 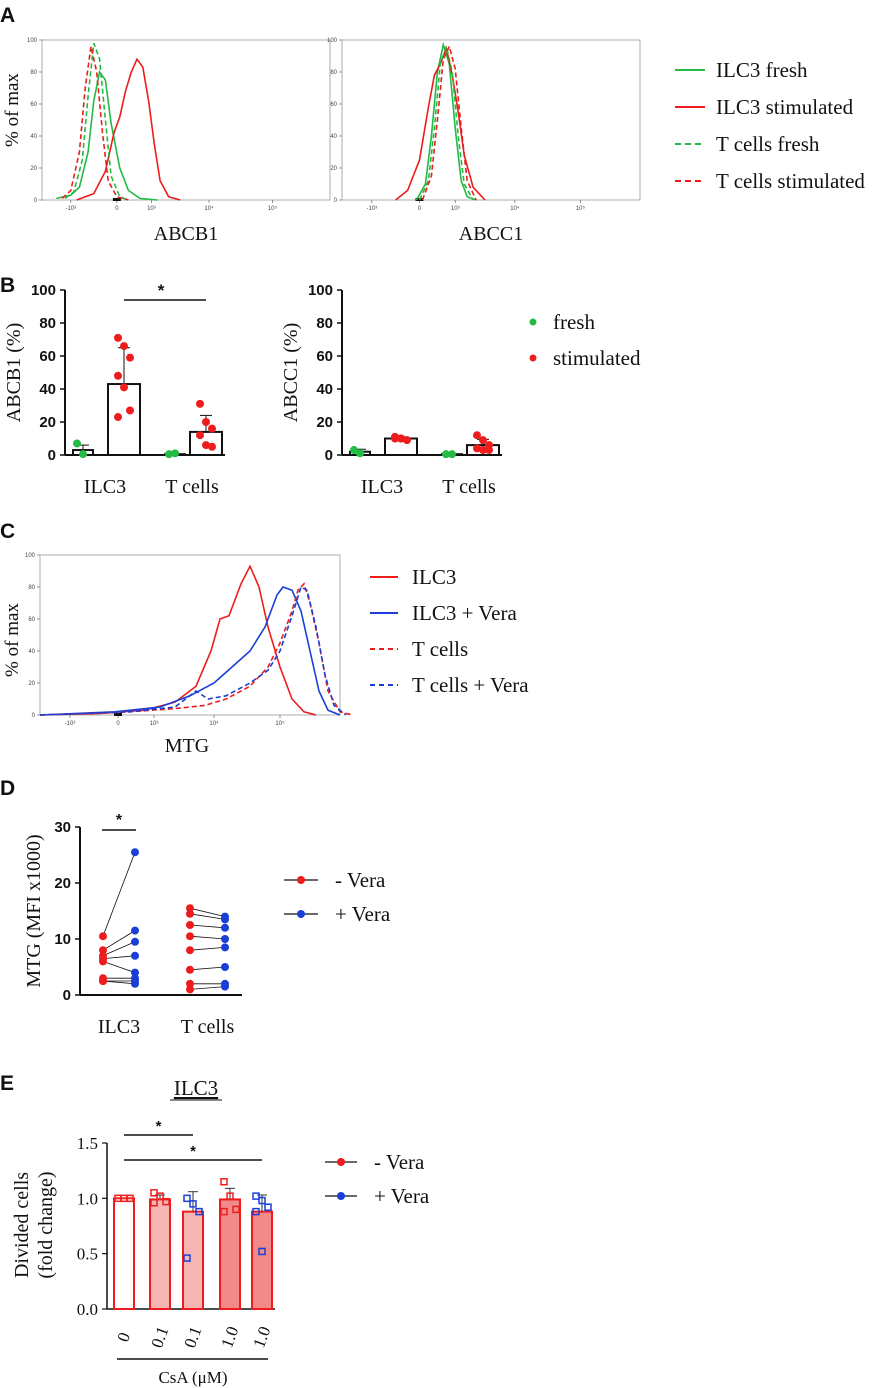 I want to click on panel-a-hist-0-xtick-label: 10⁴, so click(x=209, y=208).